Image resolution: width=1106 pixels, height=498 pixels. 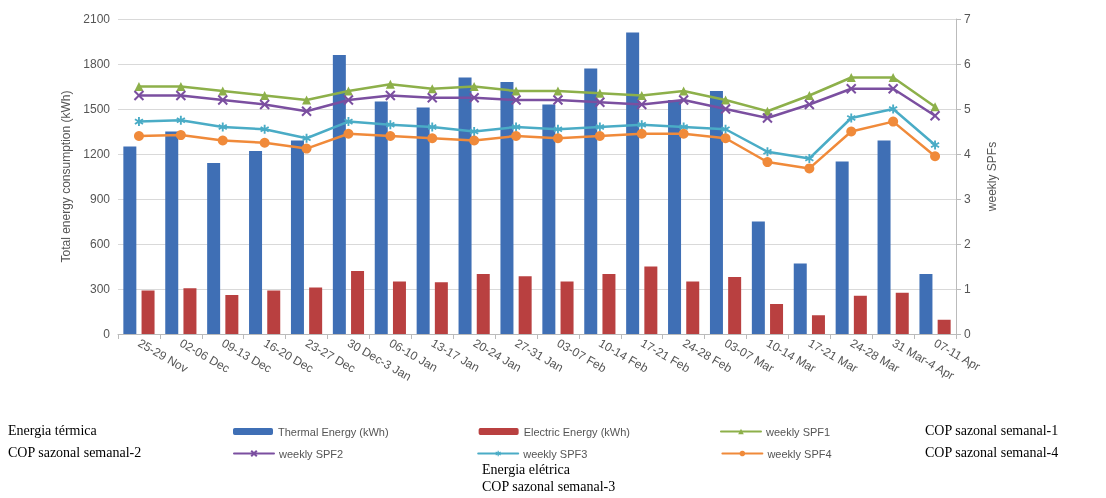 What do you see at coordinates (967, 334) in the screenshot?
I see `y2-tick-label: 0` at bounding box center [967, 334].